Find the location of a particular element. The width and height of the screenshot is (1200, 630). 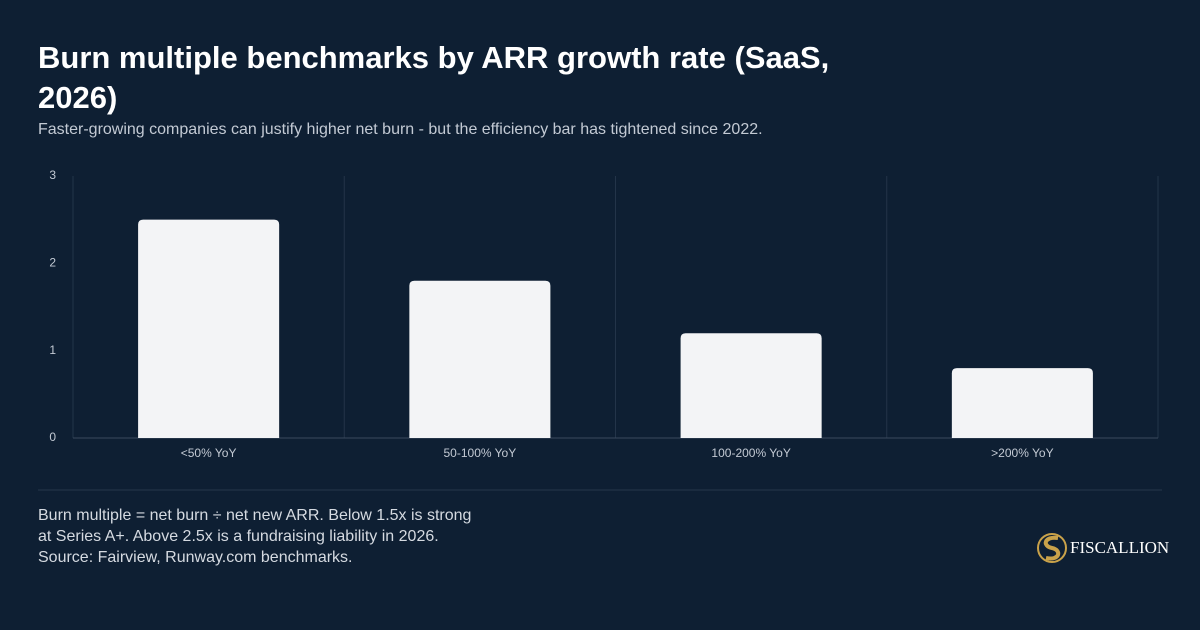

brand-name: FISCALLION is located at coordinates (1119, 547).